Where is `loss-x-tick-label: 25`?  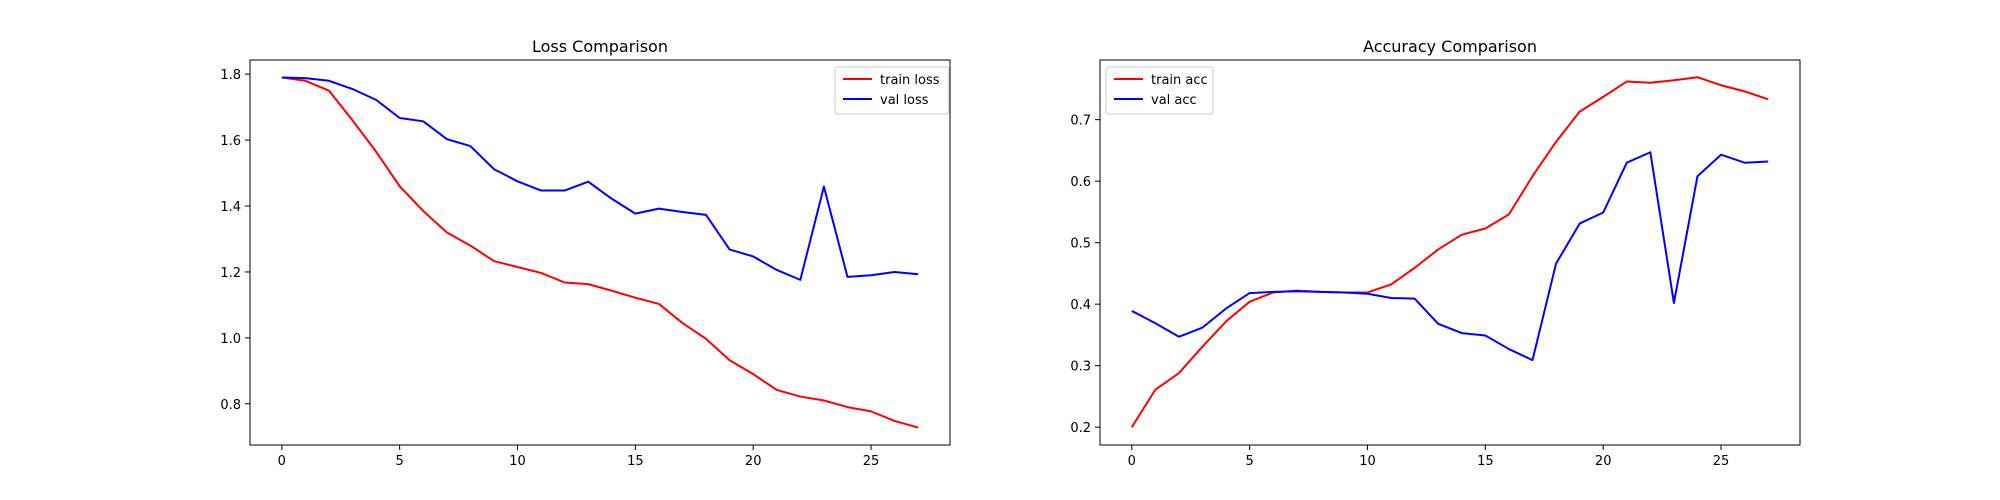 loss-x-tick-label: 25 is located at coordinates (871, 461).